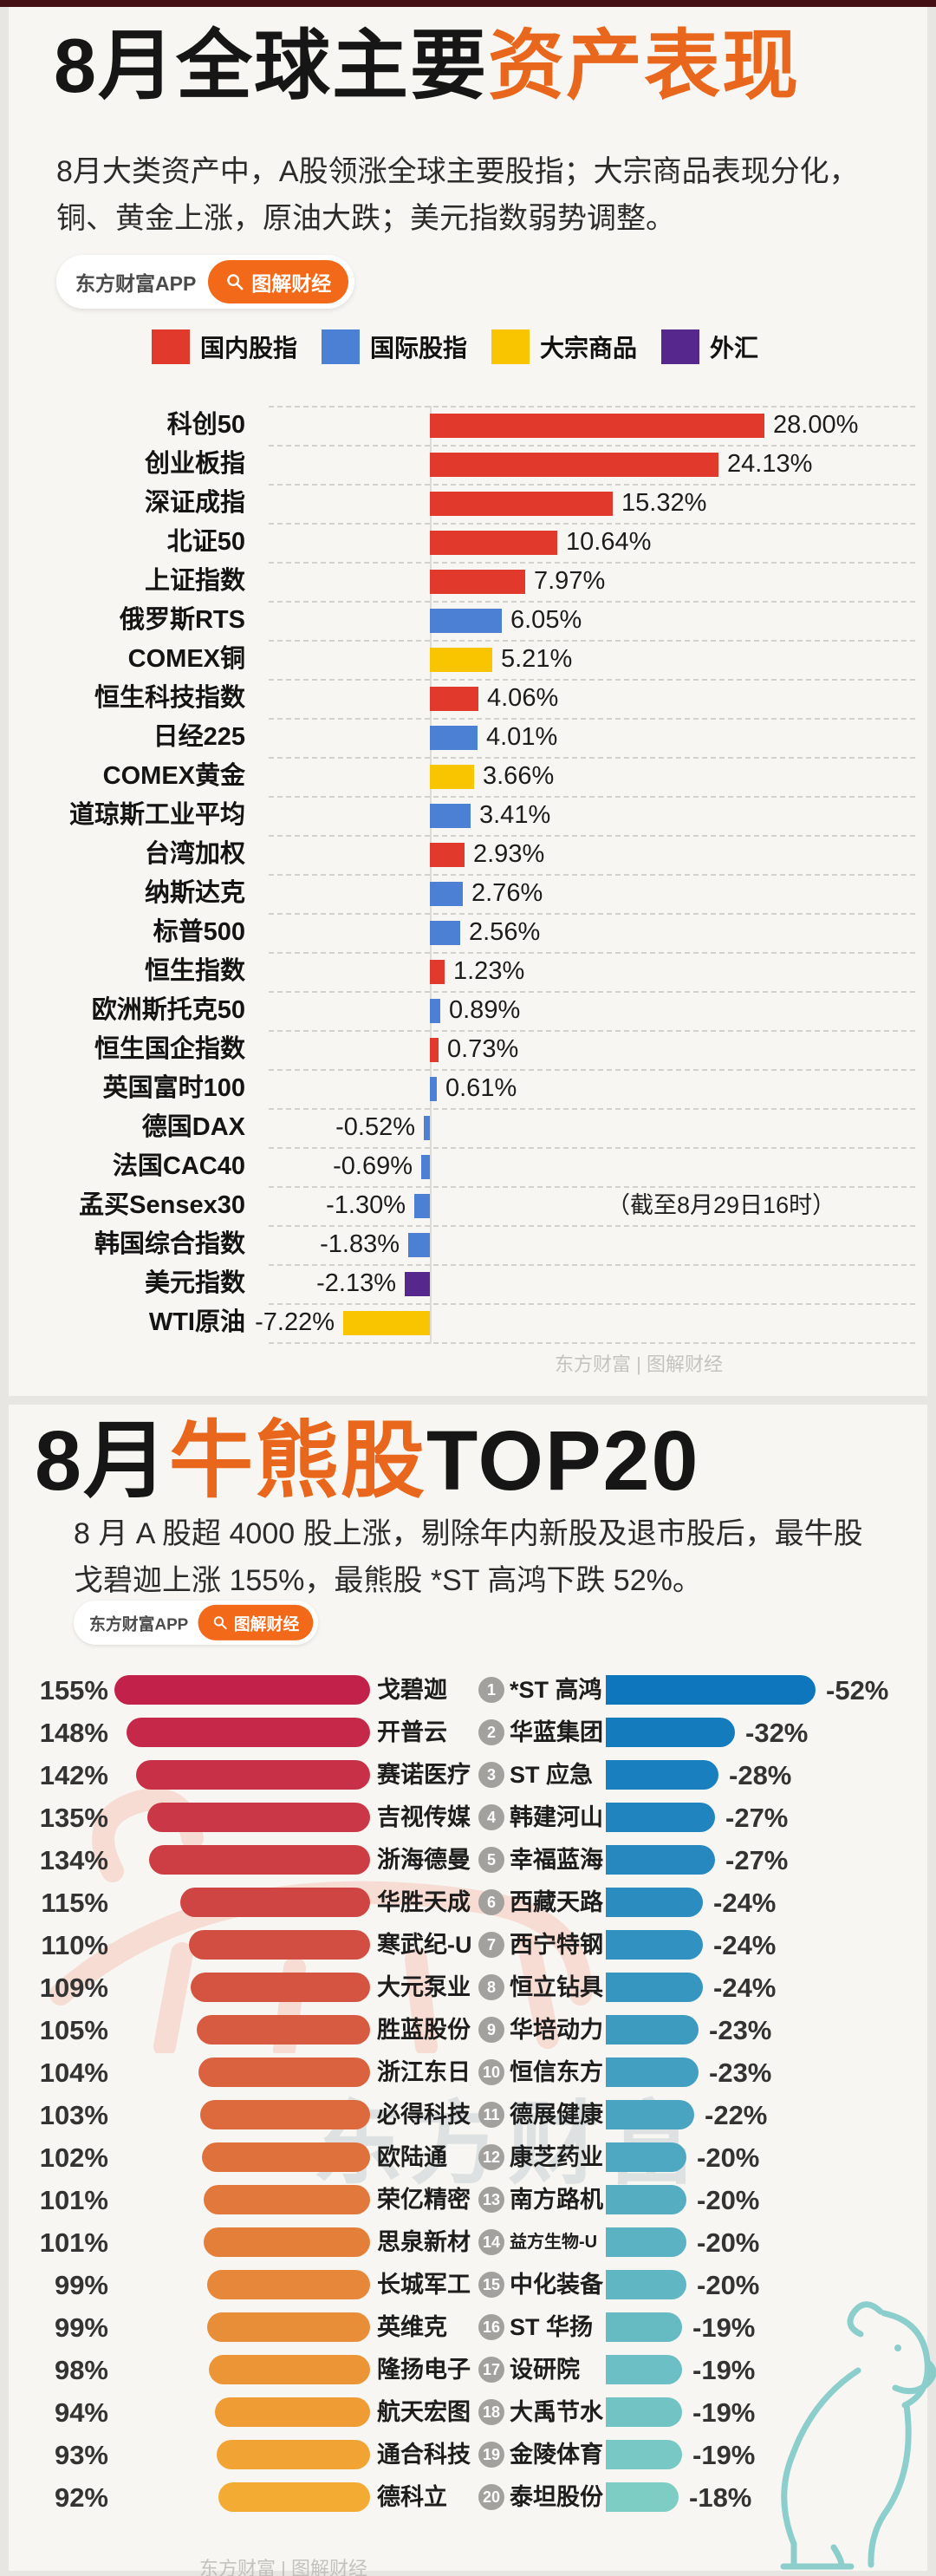 Image resolution: width=936 pixels, height=2576 pixels. I want to click on asset-row: 台湾加权 2.93%, so click(468, 855).